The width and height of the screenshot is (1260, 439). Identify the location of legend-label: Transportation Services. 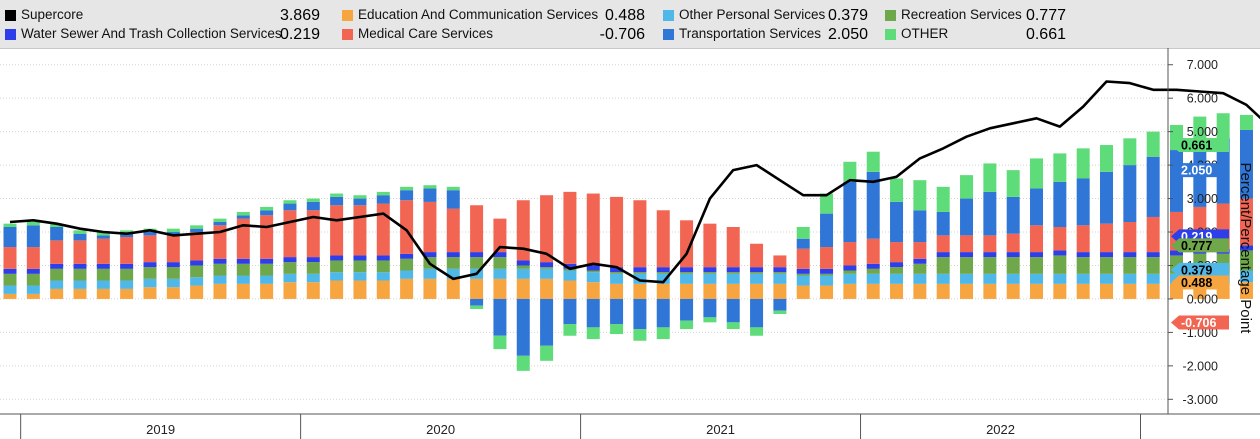
(750, 33).